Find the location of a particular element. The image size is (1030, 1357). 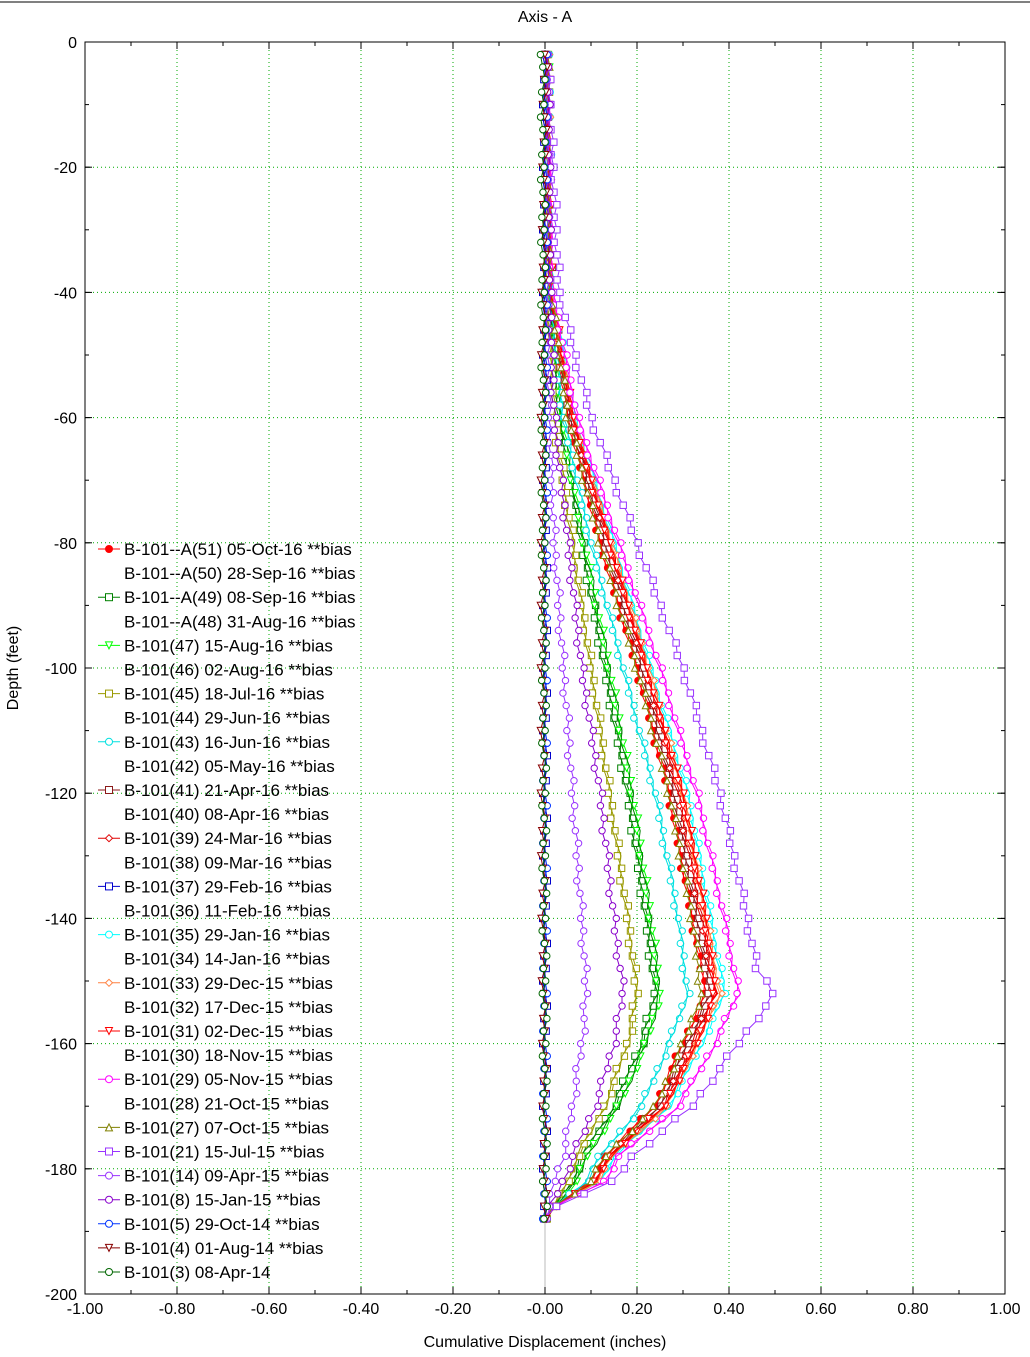

legend-label: B-101(28) 21-Oct-15 **bias is located at coordinates (226, 1103).